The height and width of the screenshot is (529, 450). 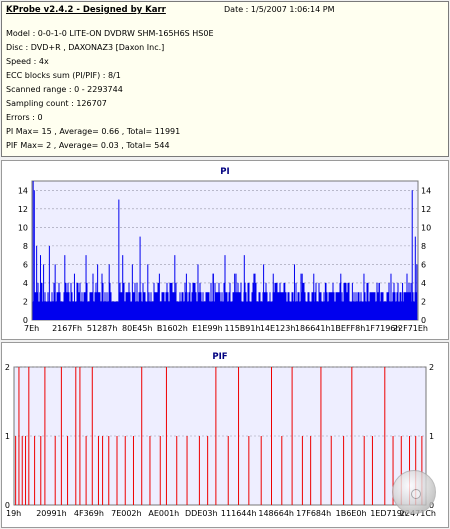 I want to click on x-tick-label: 7Eh, so click(x=31, y=328).